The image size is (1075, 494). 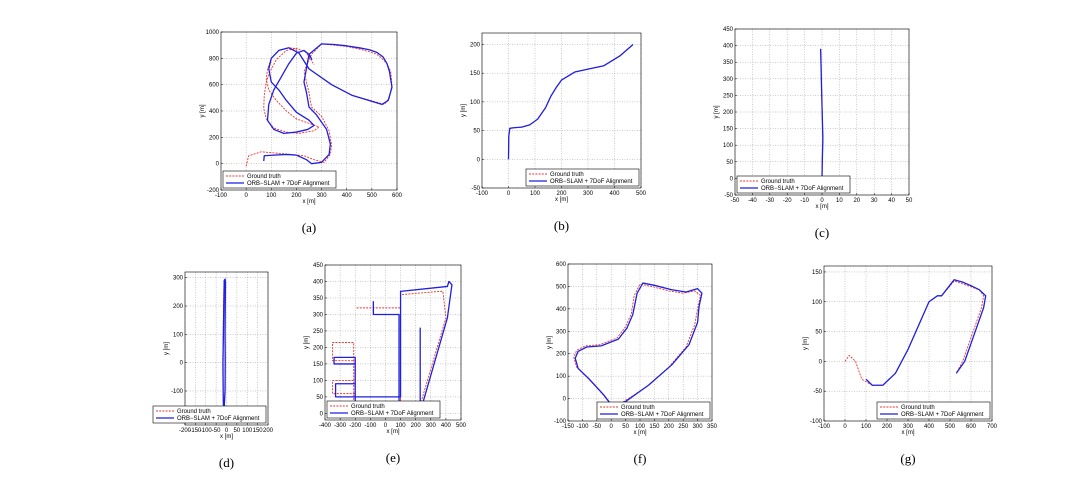 What do you see at coordinates (640, 458) in the screenshot?
I see `caption: (f)` at bounding box center [640, 458].